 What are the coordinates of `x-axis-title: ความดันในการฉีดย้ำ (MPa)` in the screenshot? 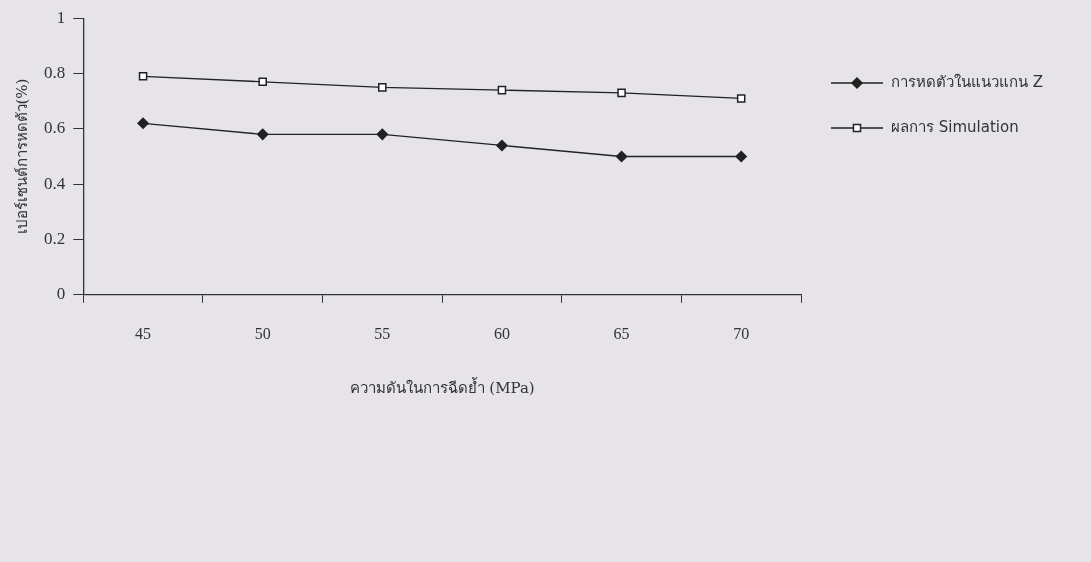 It's located at (442, 386).